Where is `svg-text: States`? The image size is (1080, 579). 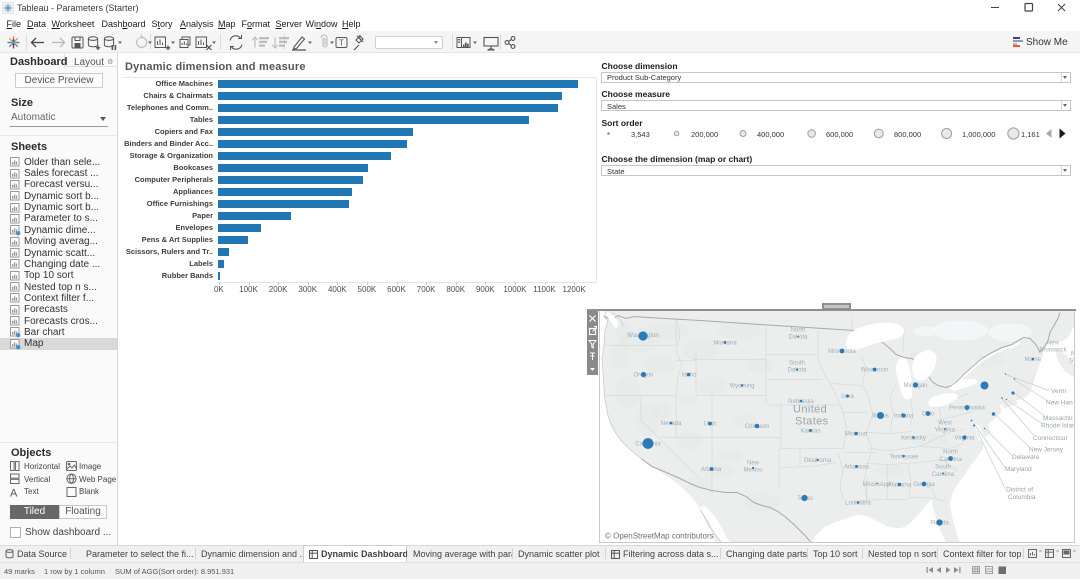
svg-text: States is located at coordinates (812, 421).